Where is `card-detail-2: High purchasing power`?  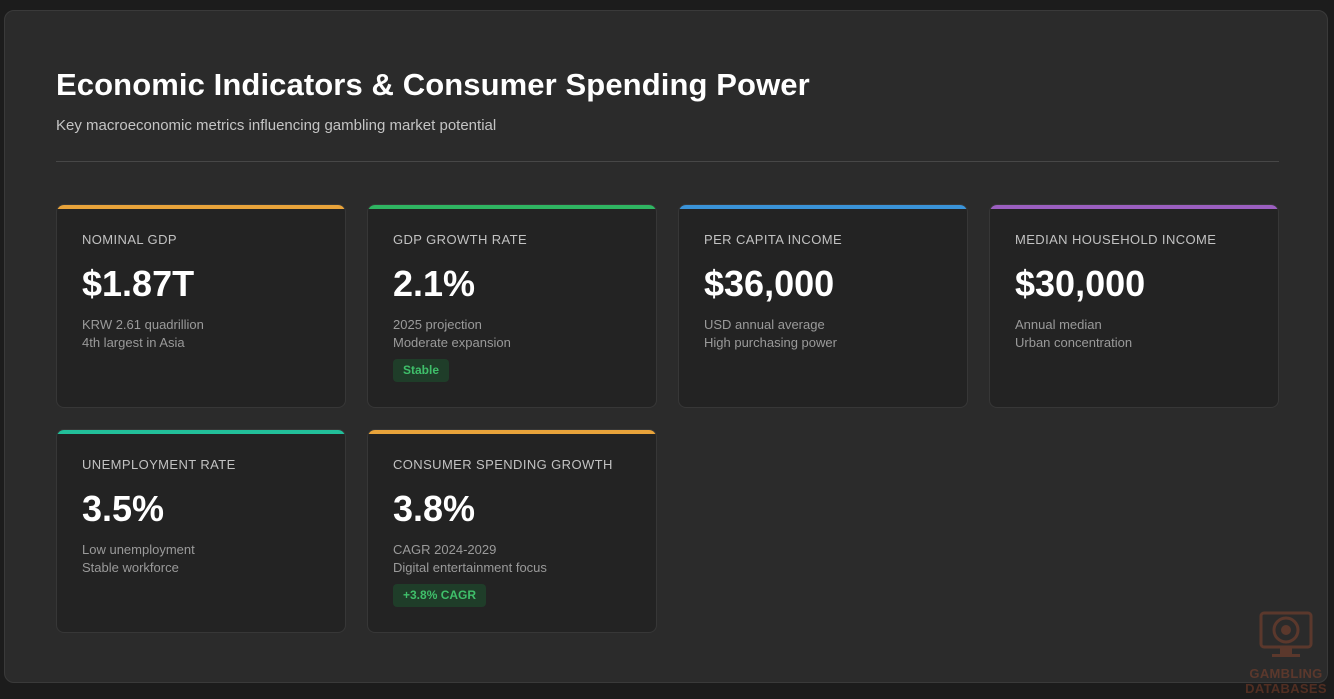
card-detail-2: High purchasing power is located at coordinates (770, 342).